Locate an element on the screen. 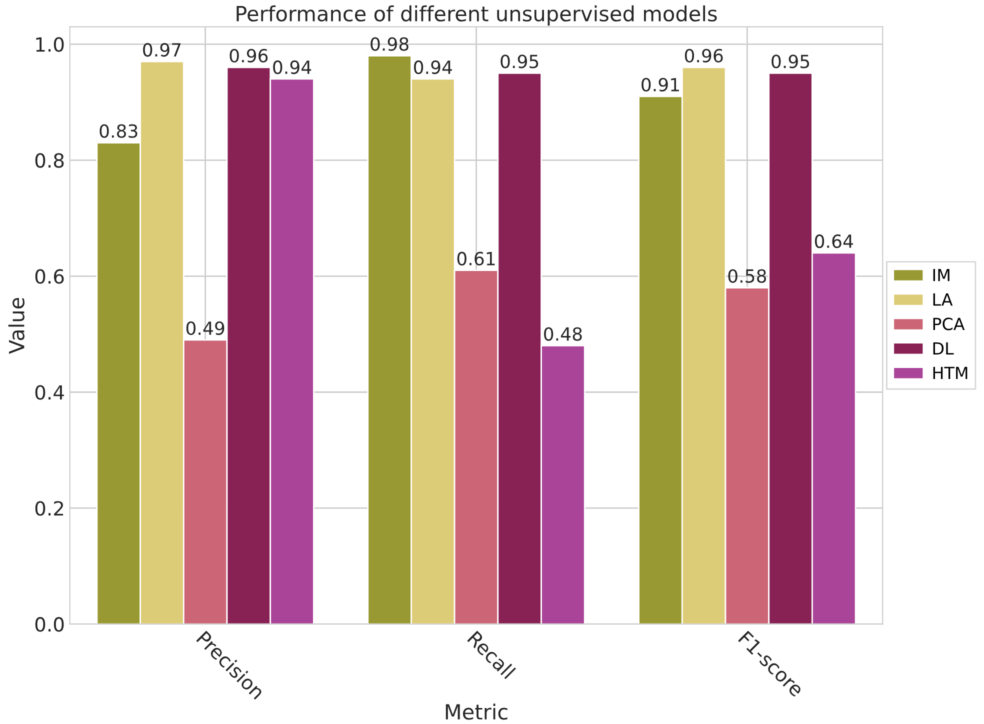 This screenshot has height=724, width=984. chart-title: Performance of different unsupervised models is located at coordinates (476, 15).